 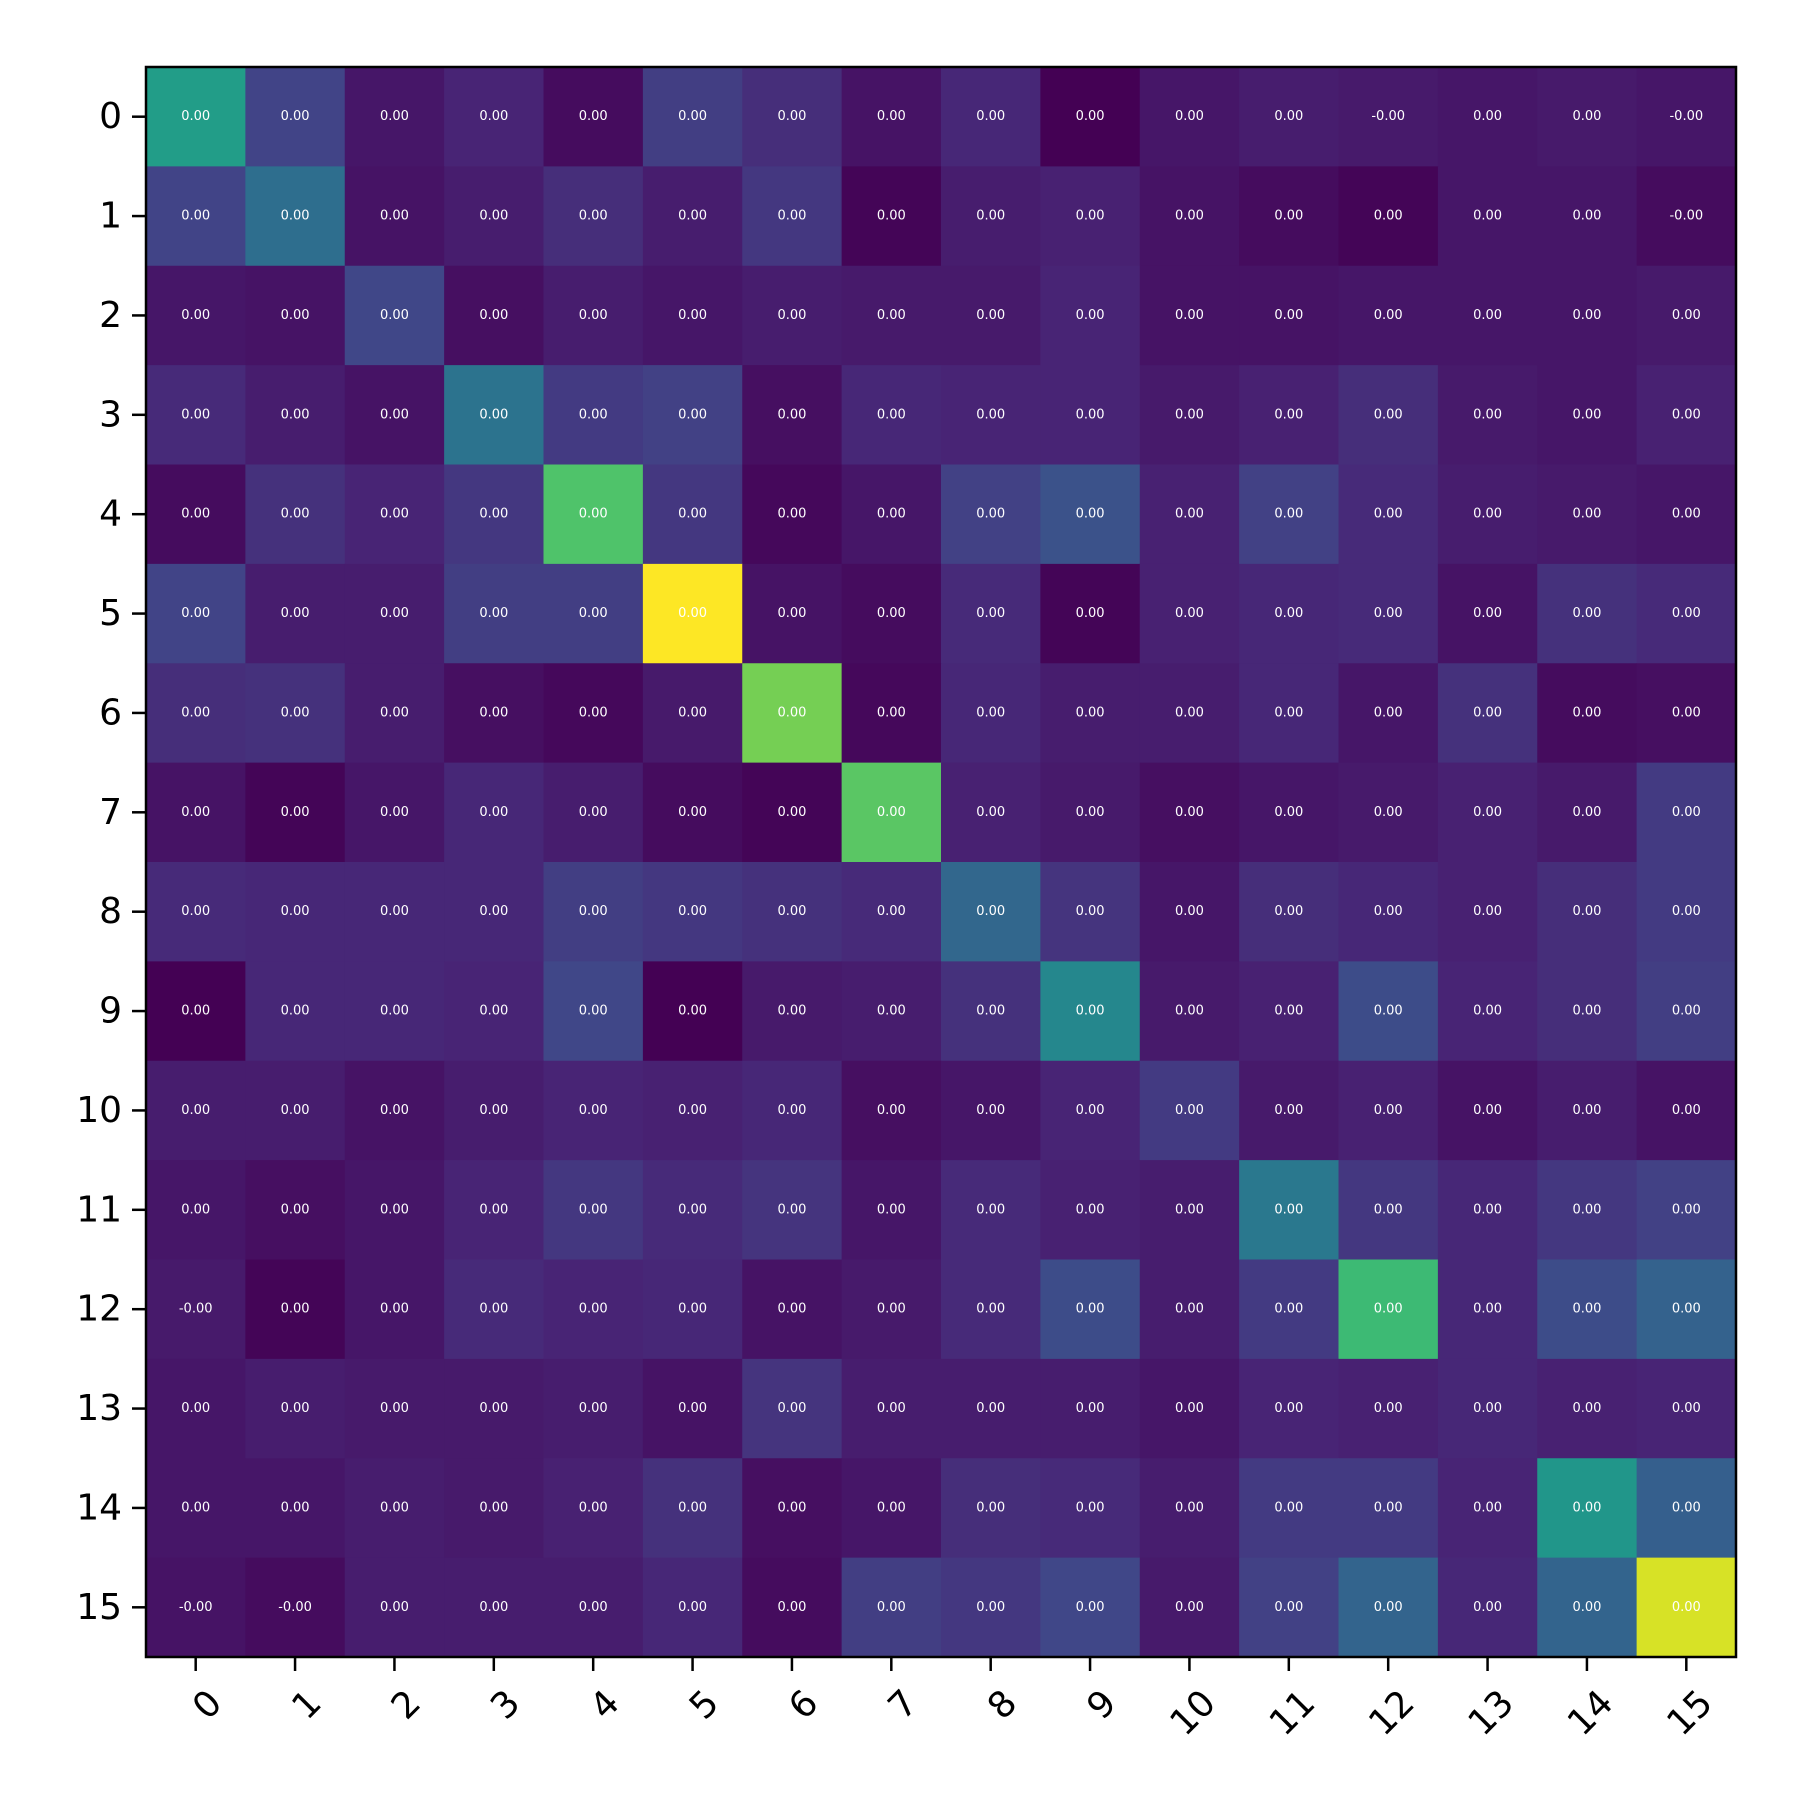 What do you see at coordinates (891, 1607) in the screenshot?
I see `cell-value-label-15-7: 0.00` at bounding box center [891, 1607].